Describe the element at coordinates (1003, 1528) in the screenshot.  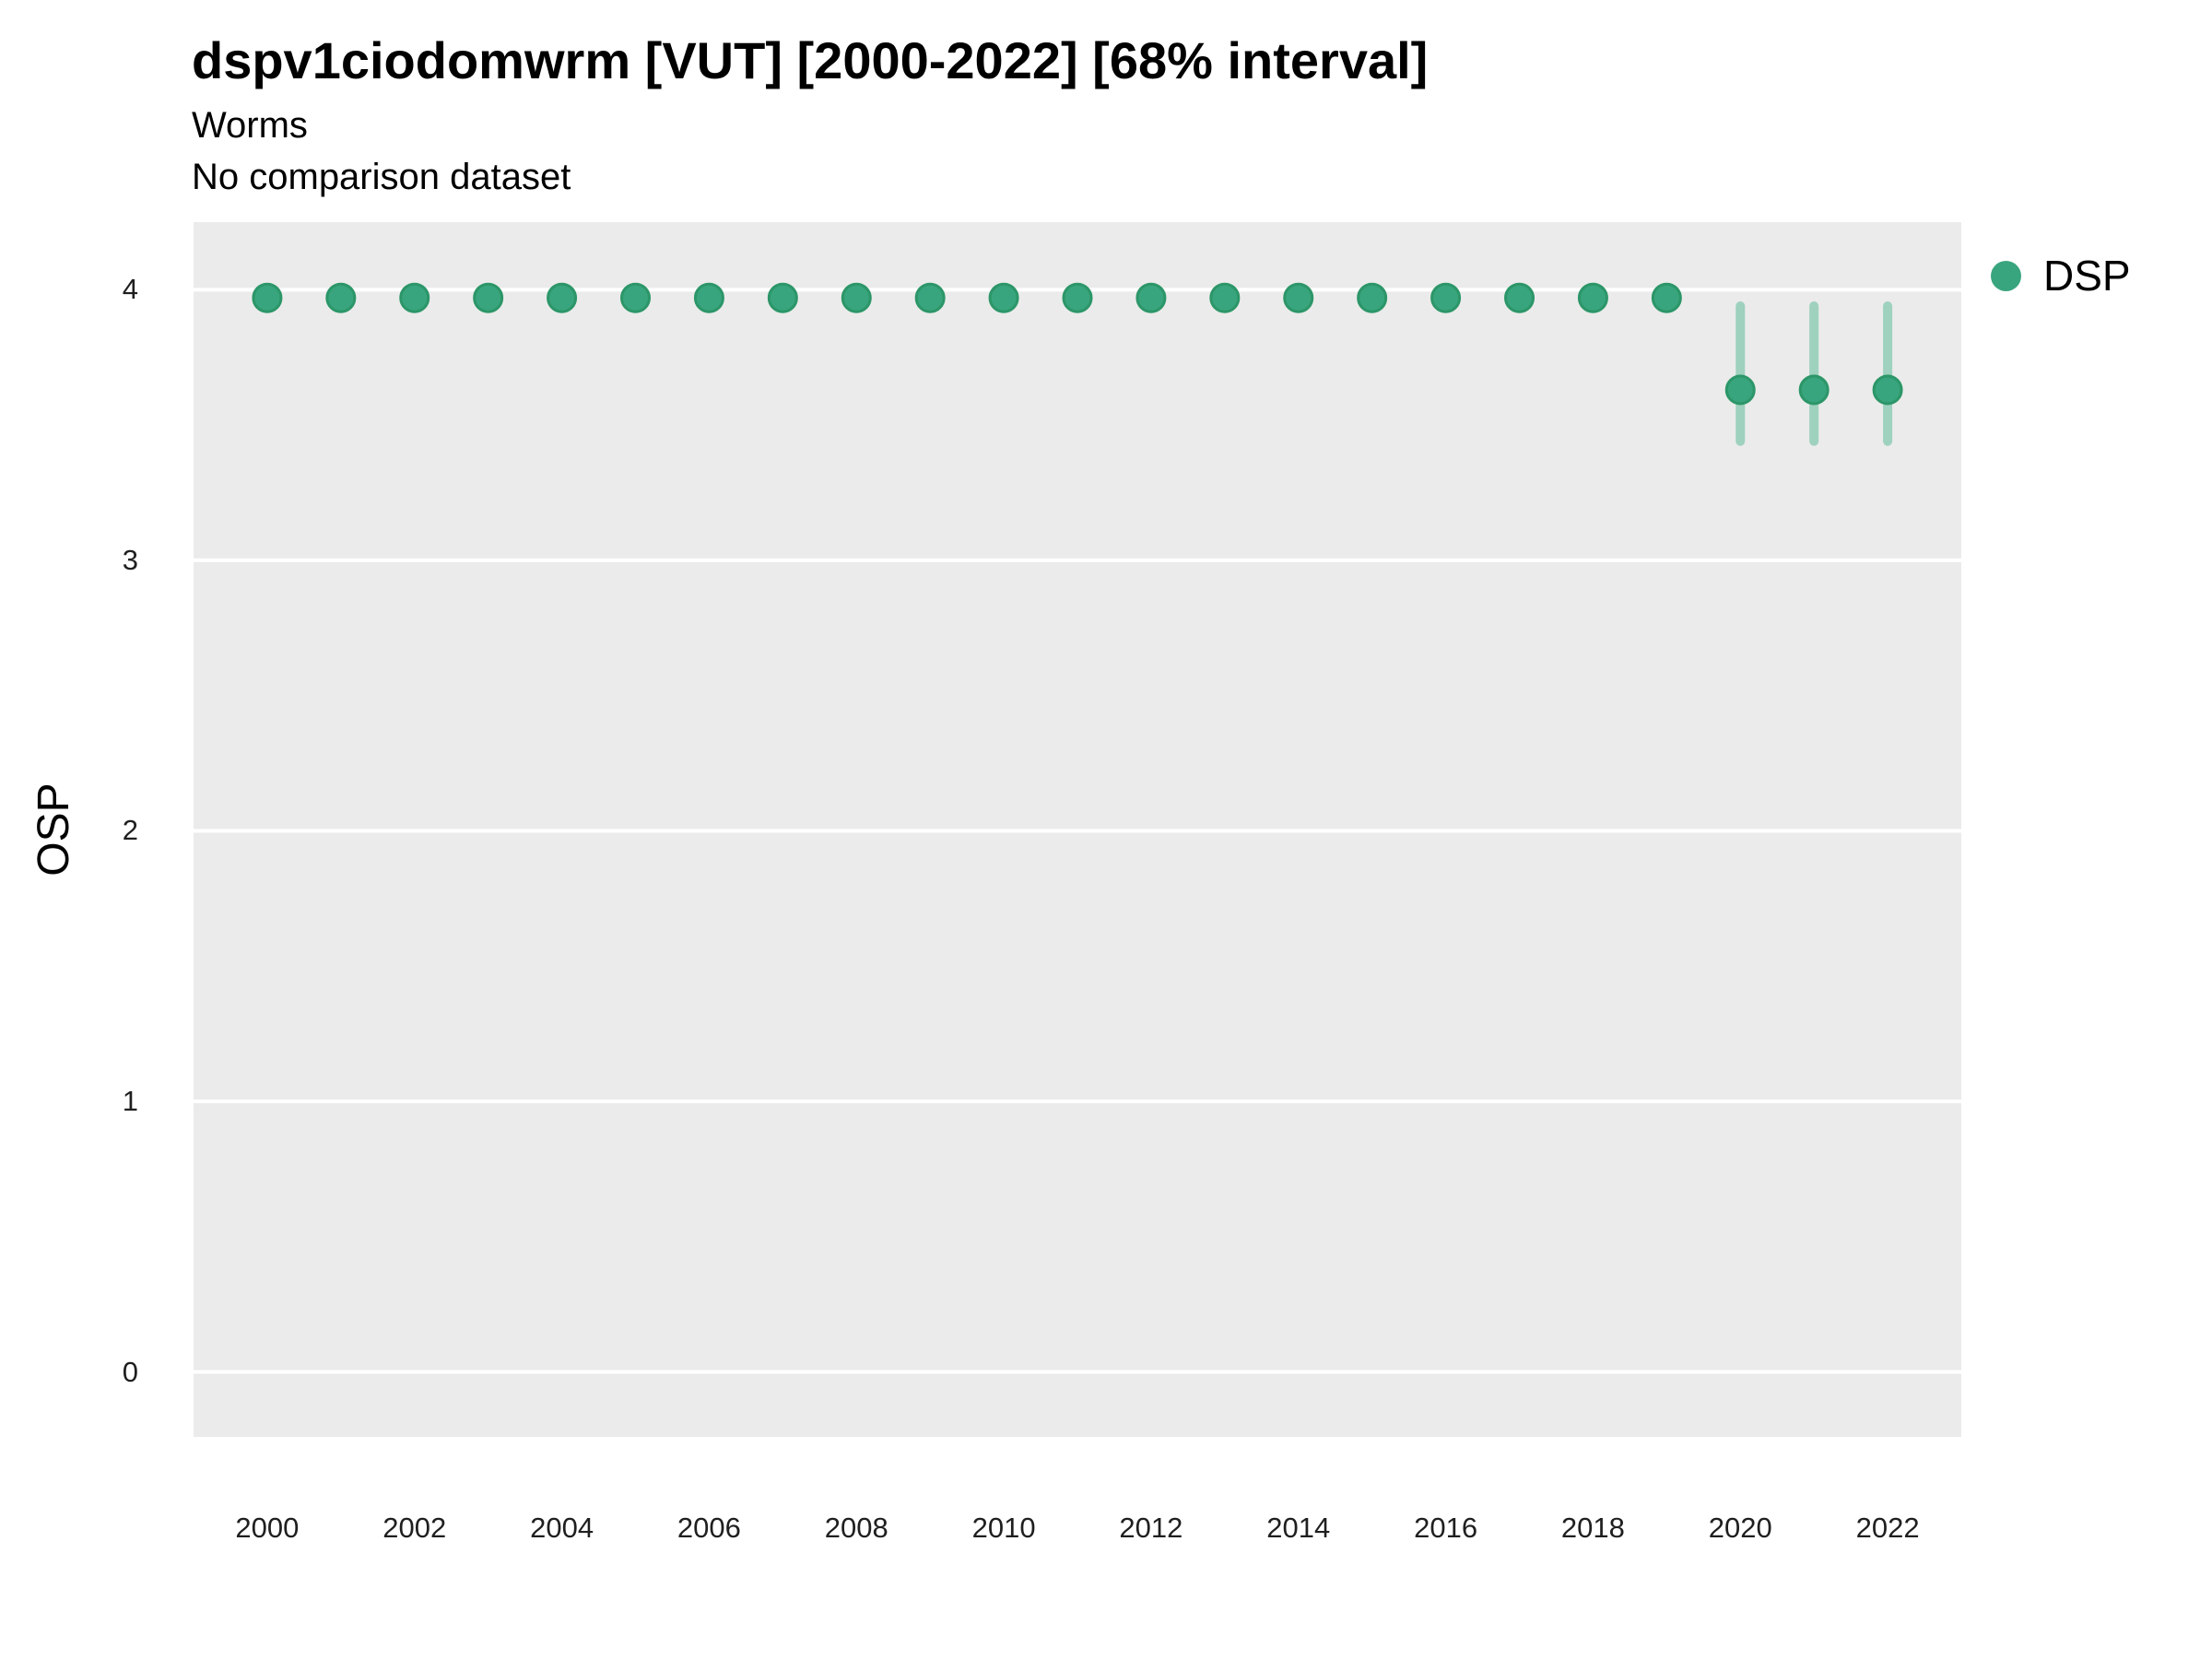
I see `x-tick-label-2010: 2010` at that location.